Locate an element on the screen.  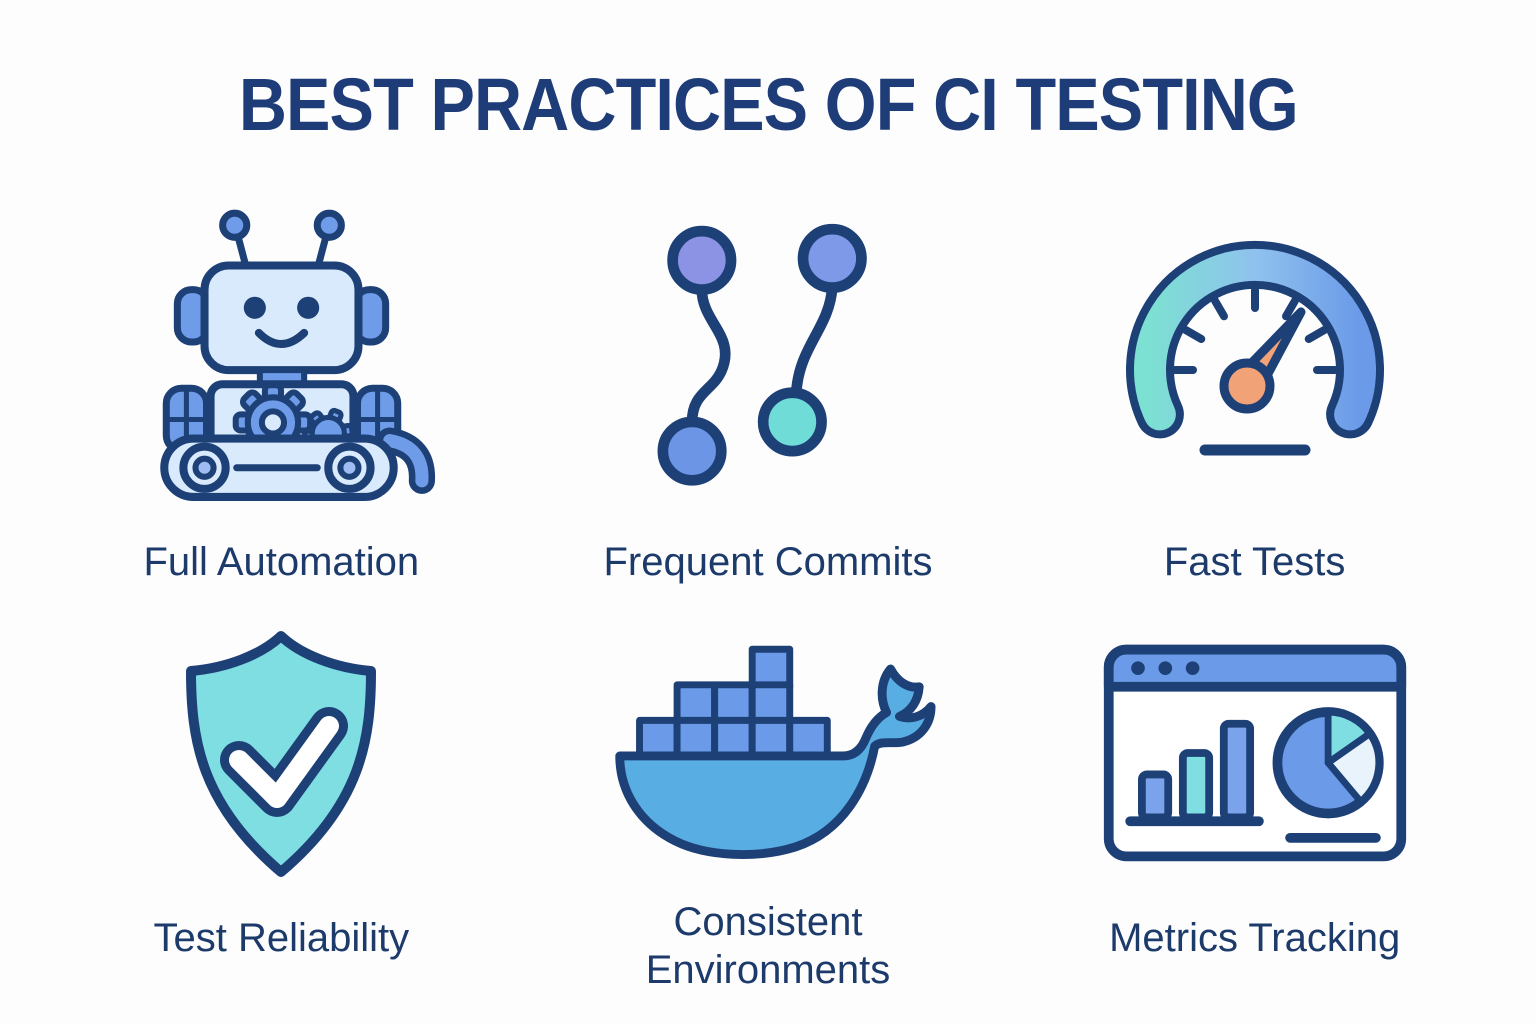
item-label-consistent-environments: Consistent Environments is located at coordinates (768, 946).